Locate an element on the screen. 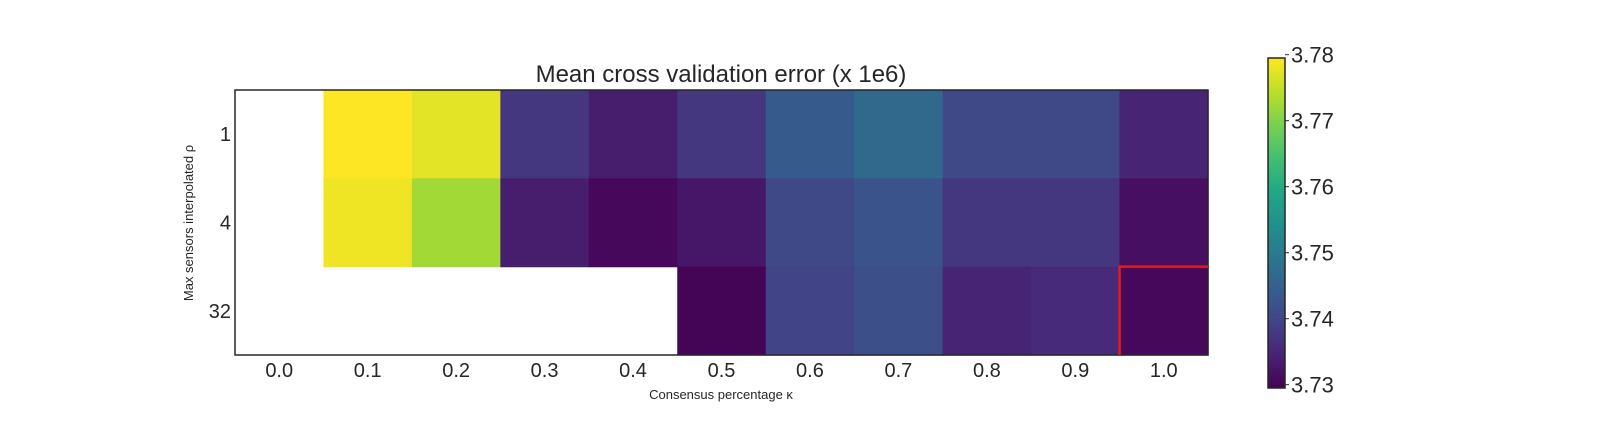 Image resolution: width=1600 pixels, height=436 pixels. y-tick-label: 32 is located at coordinates (220, 312).